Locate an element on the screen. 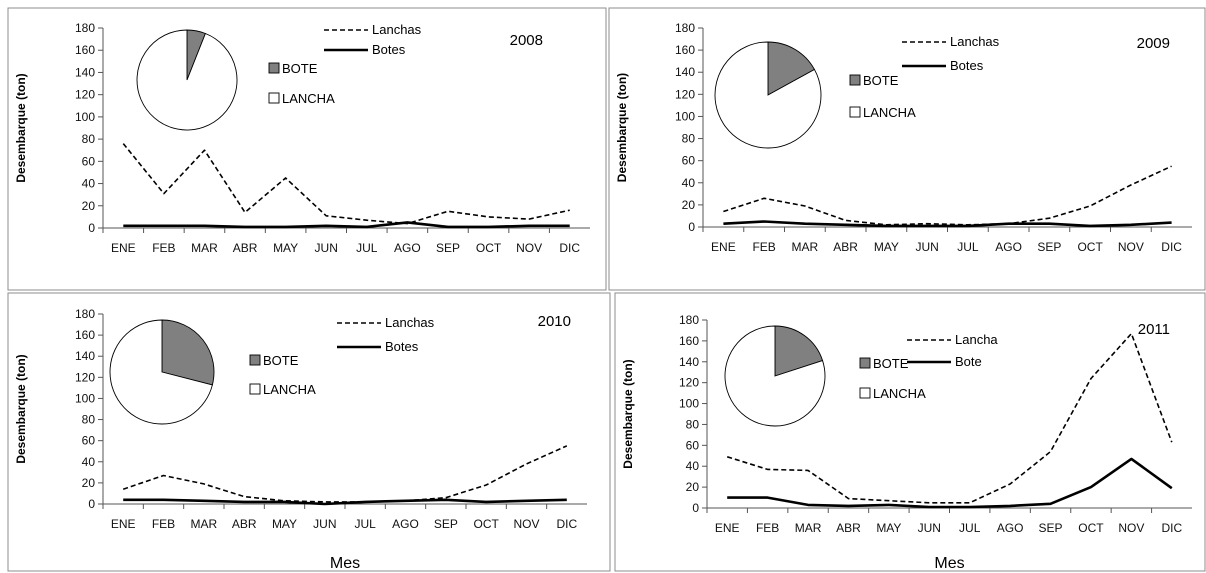  series-line-lancha is located at coordinates (949, 418).